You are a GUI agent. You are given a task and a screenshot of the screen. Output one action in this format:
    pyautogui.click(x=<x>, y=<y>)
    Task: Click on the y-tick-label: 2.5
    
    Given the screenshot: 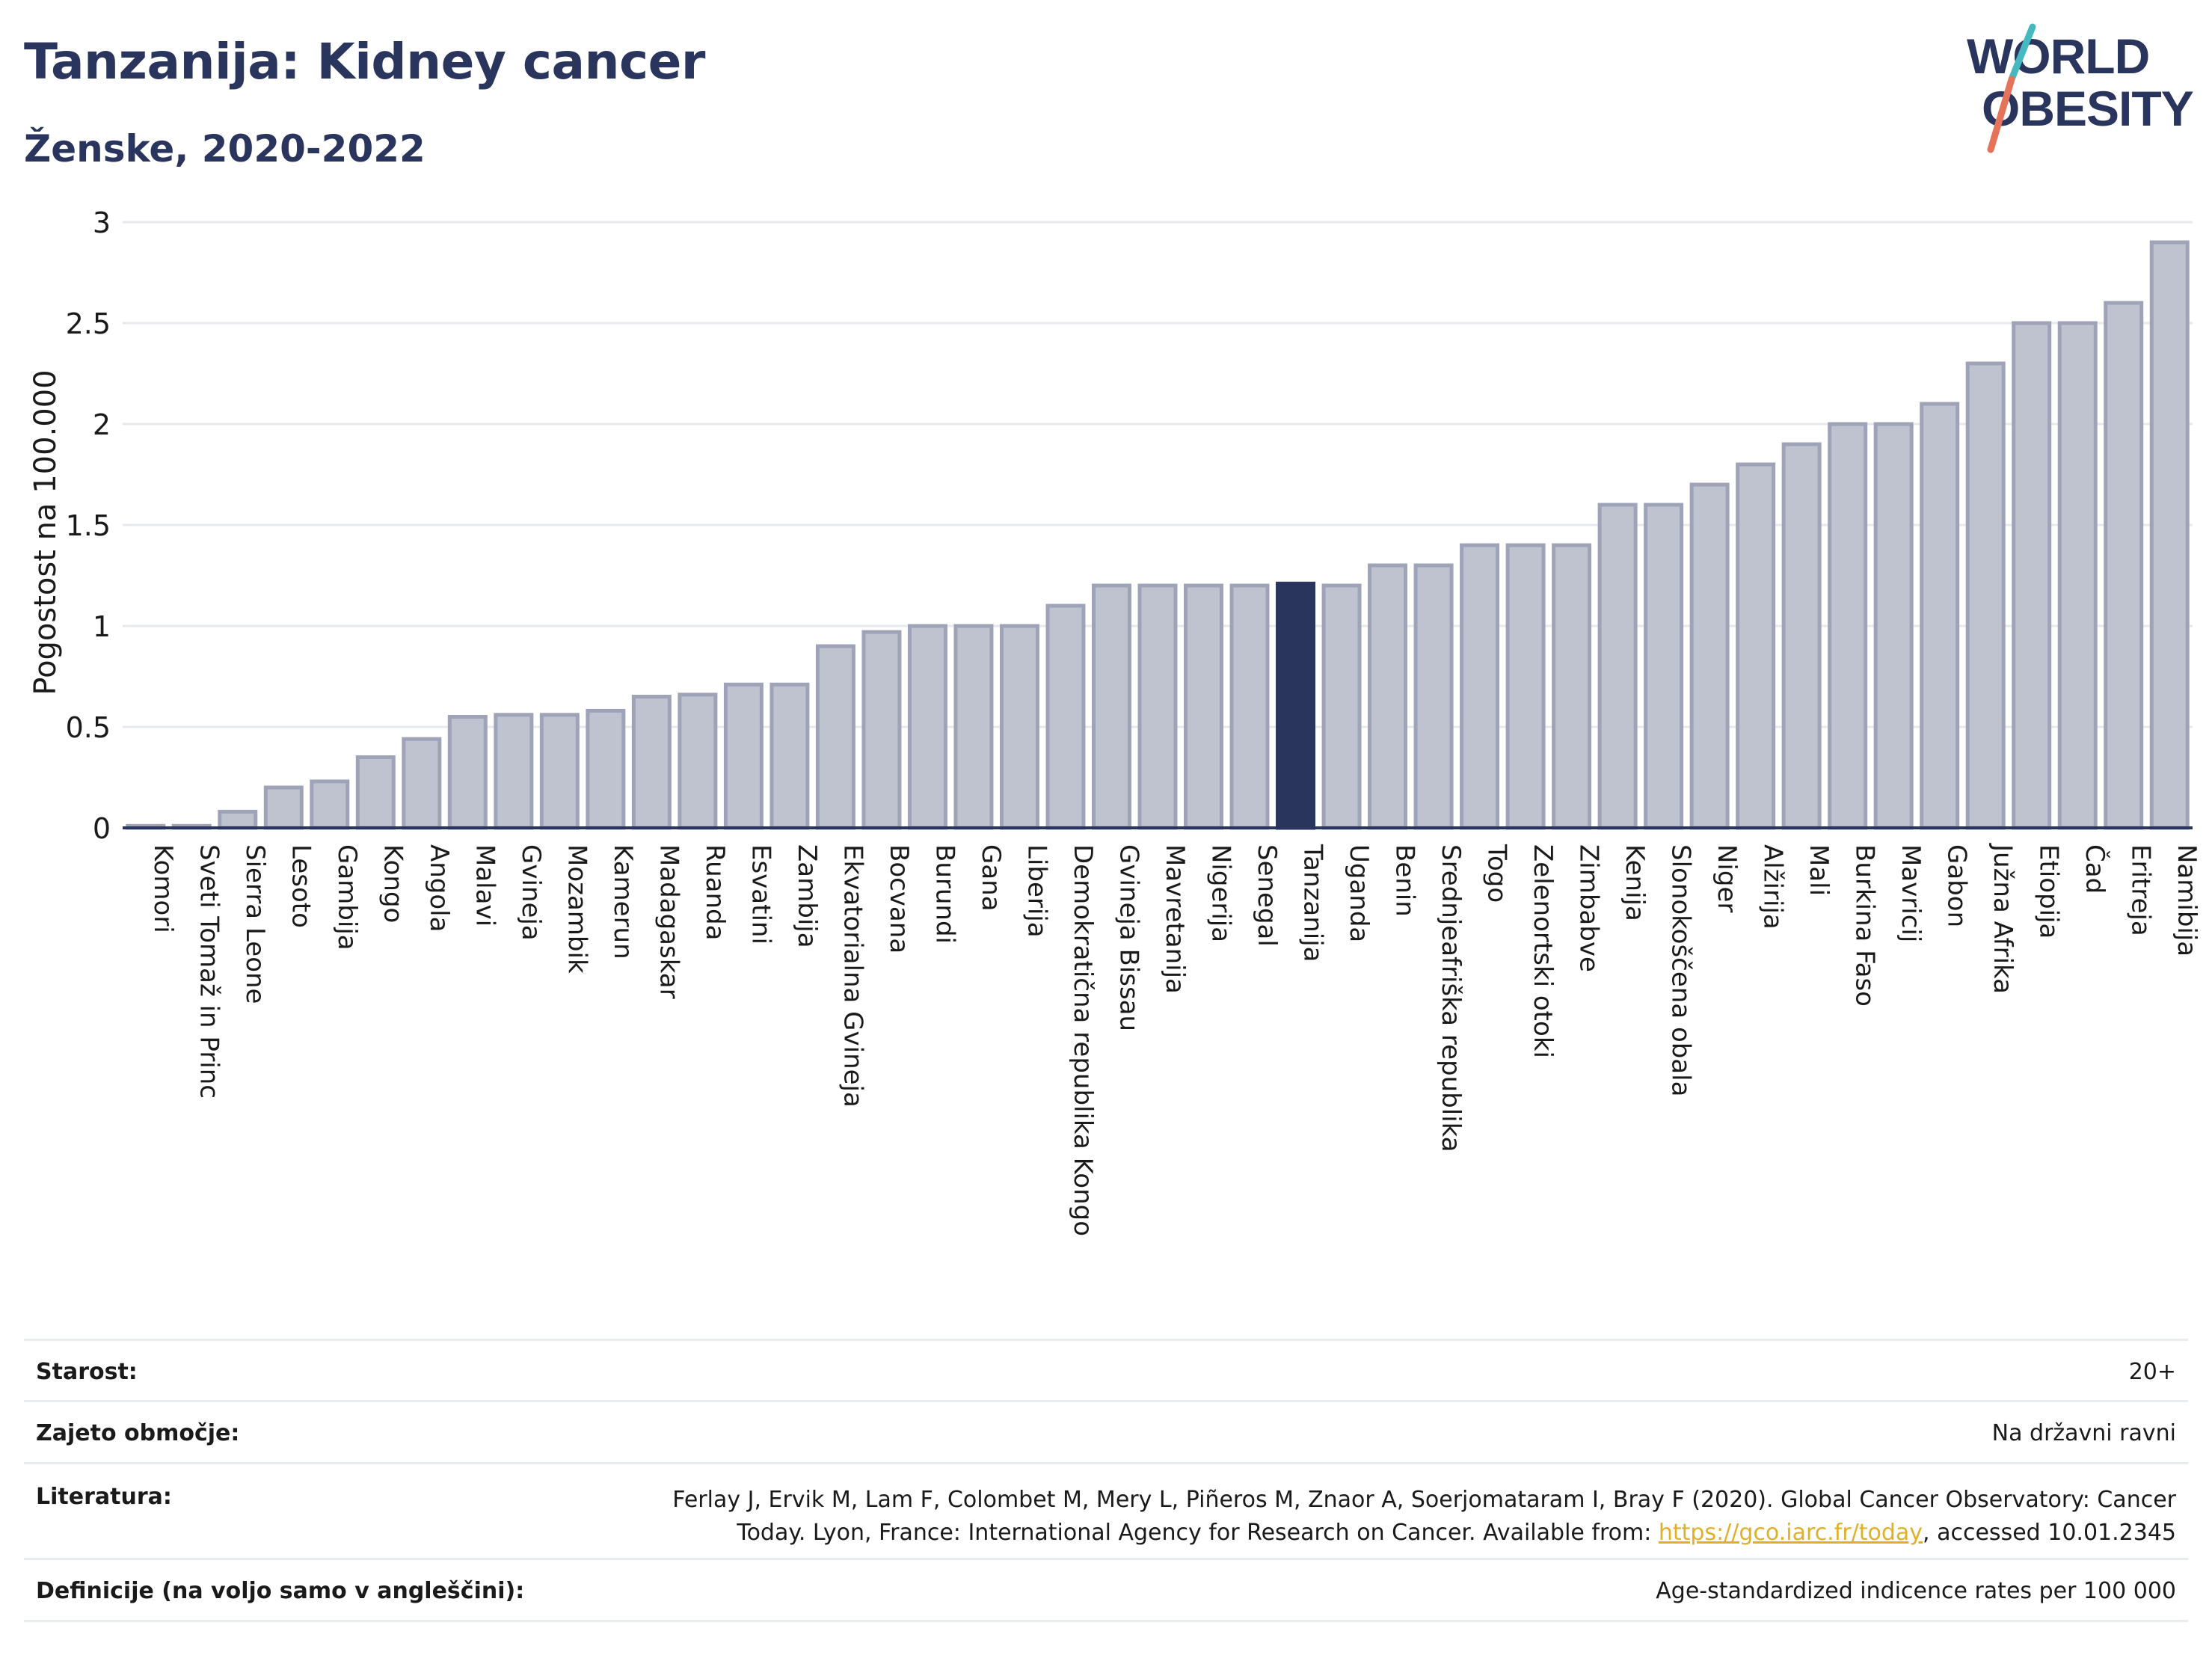 What is the action you would take?
    pyautogui.click(x=88, y=323)
    